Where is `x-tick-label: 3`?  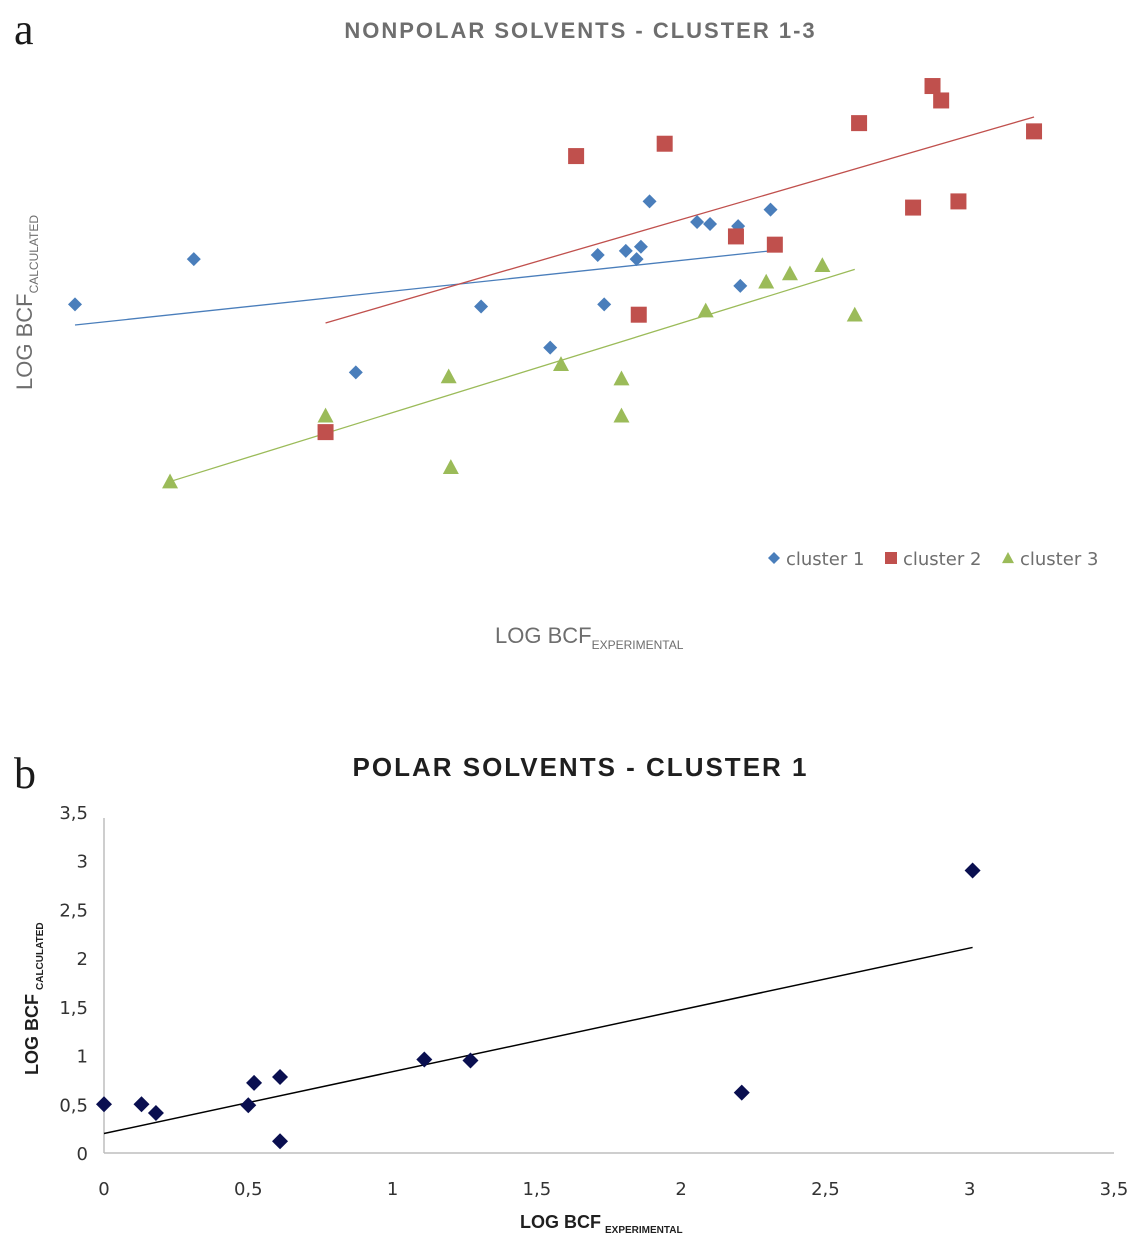 x-tick-label: 3 is located at coordinates (969, 1189).